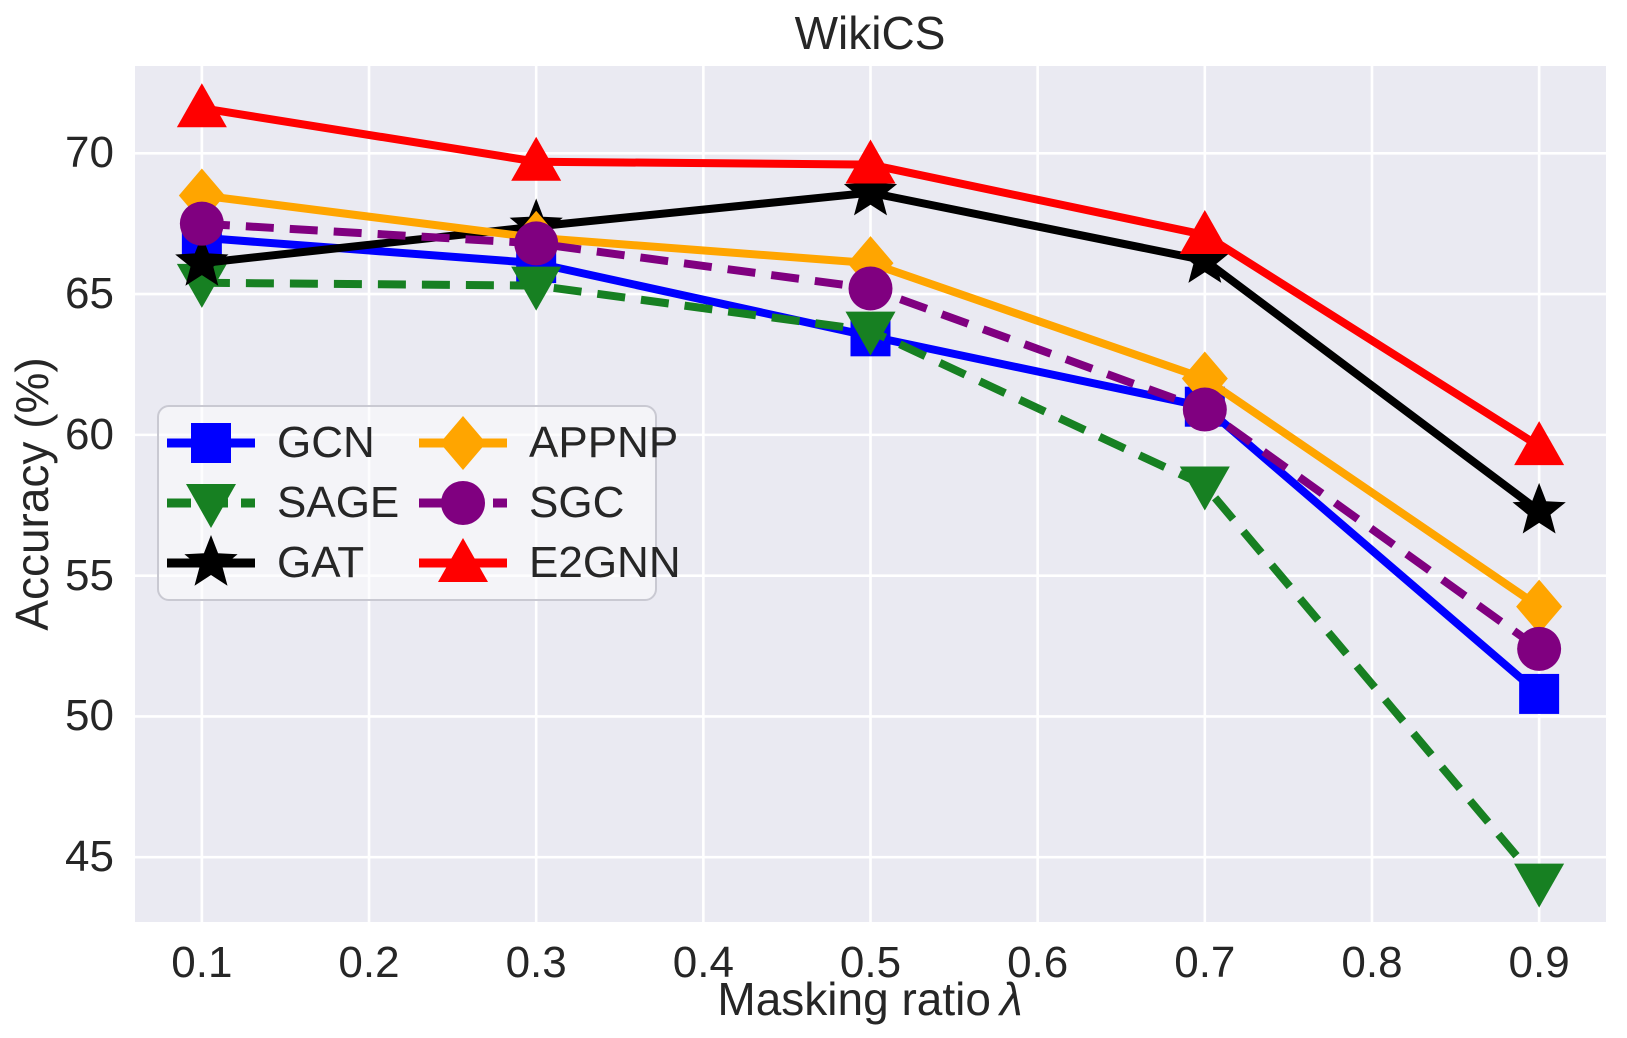 This screenshot has height=1038, width=1627. Describe the element at coordinates (89, 857) in the screenshot. I see `y-tick-label: 45` at that location.